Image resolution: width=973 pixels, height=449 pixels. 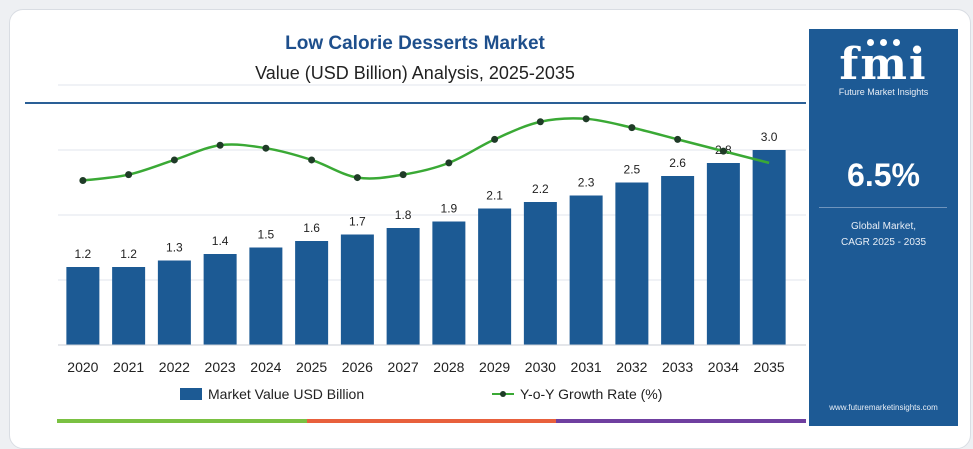 What do you see at coordinates (503, 394) in the screenshot?
I see `legend-line-swatch` at bounding box center [503, 394].